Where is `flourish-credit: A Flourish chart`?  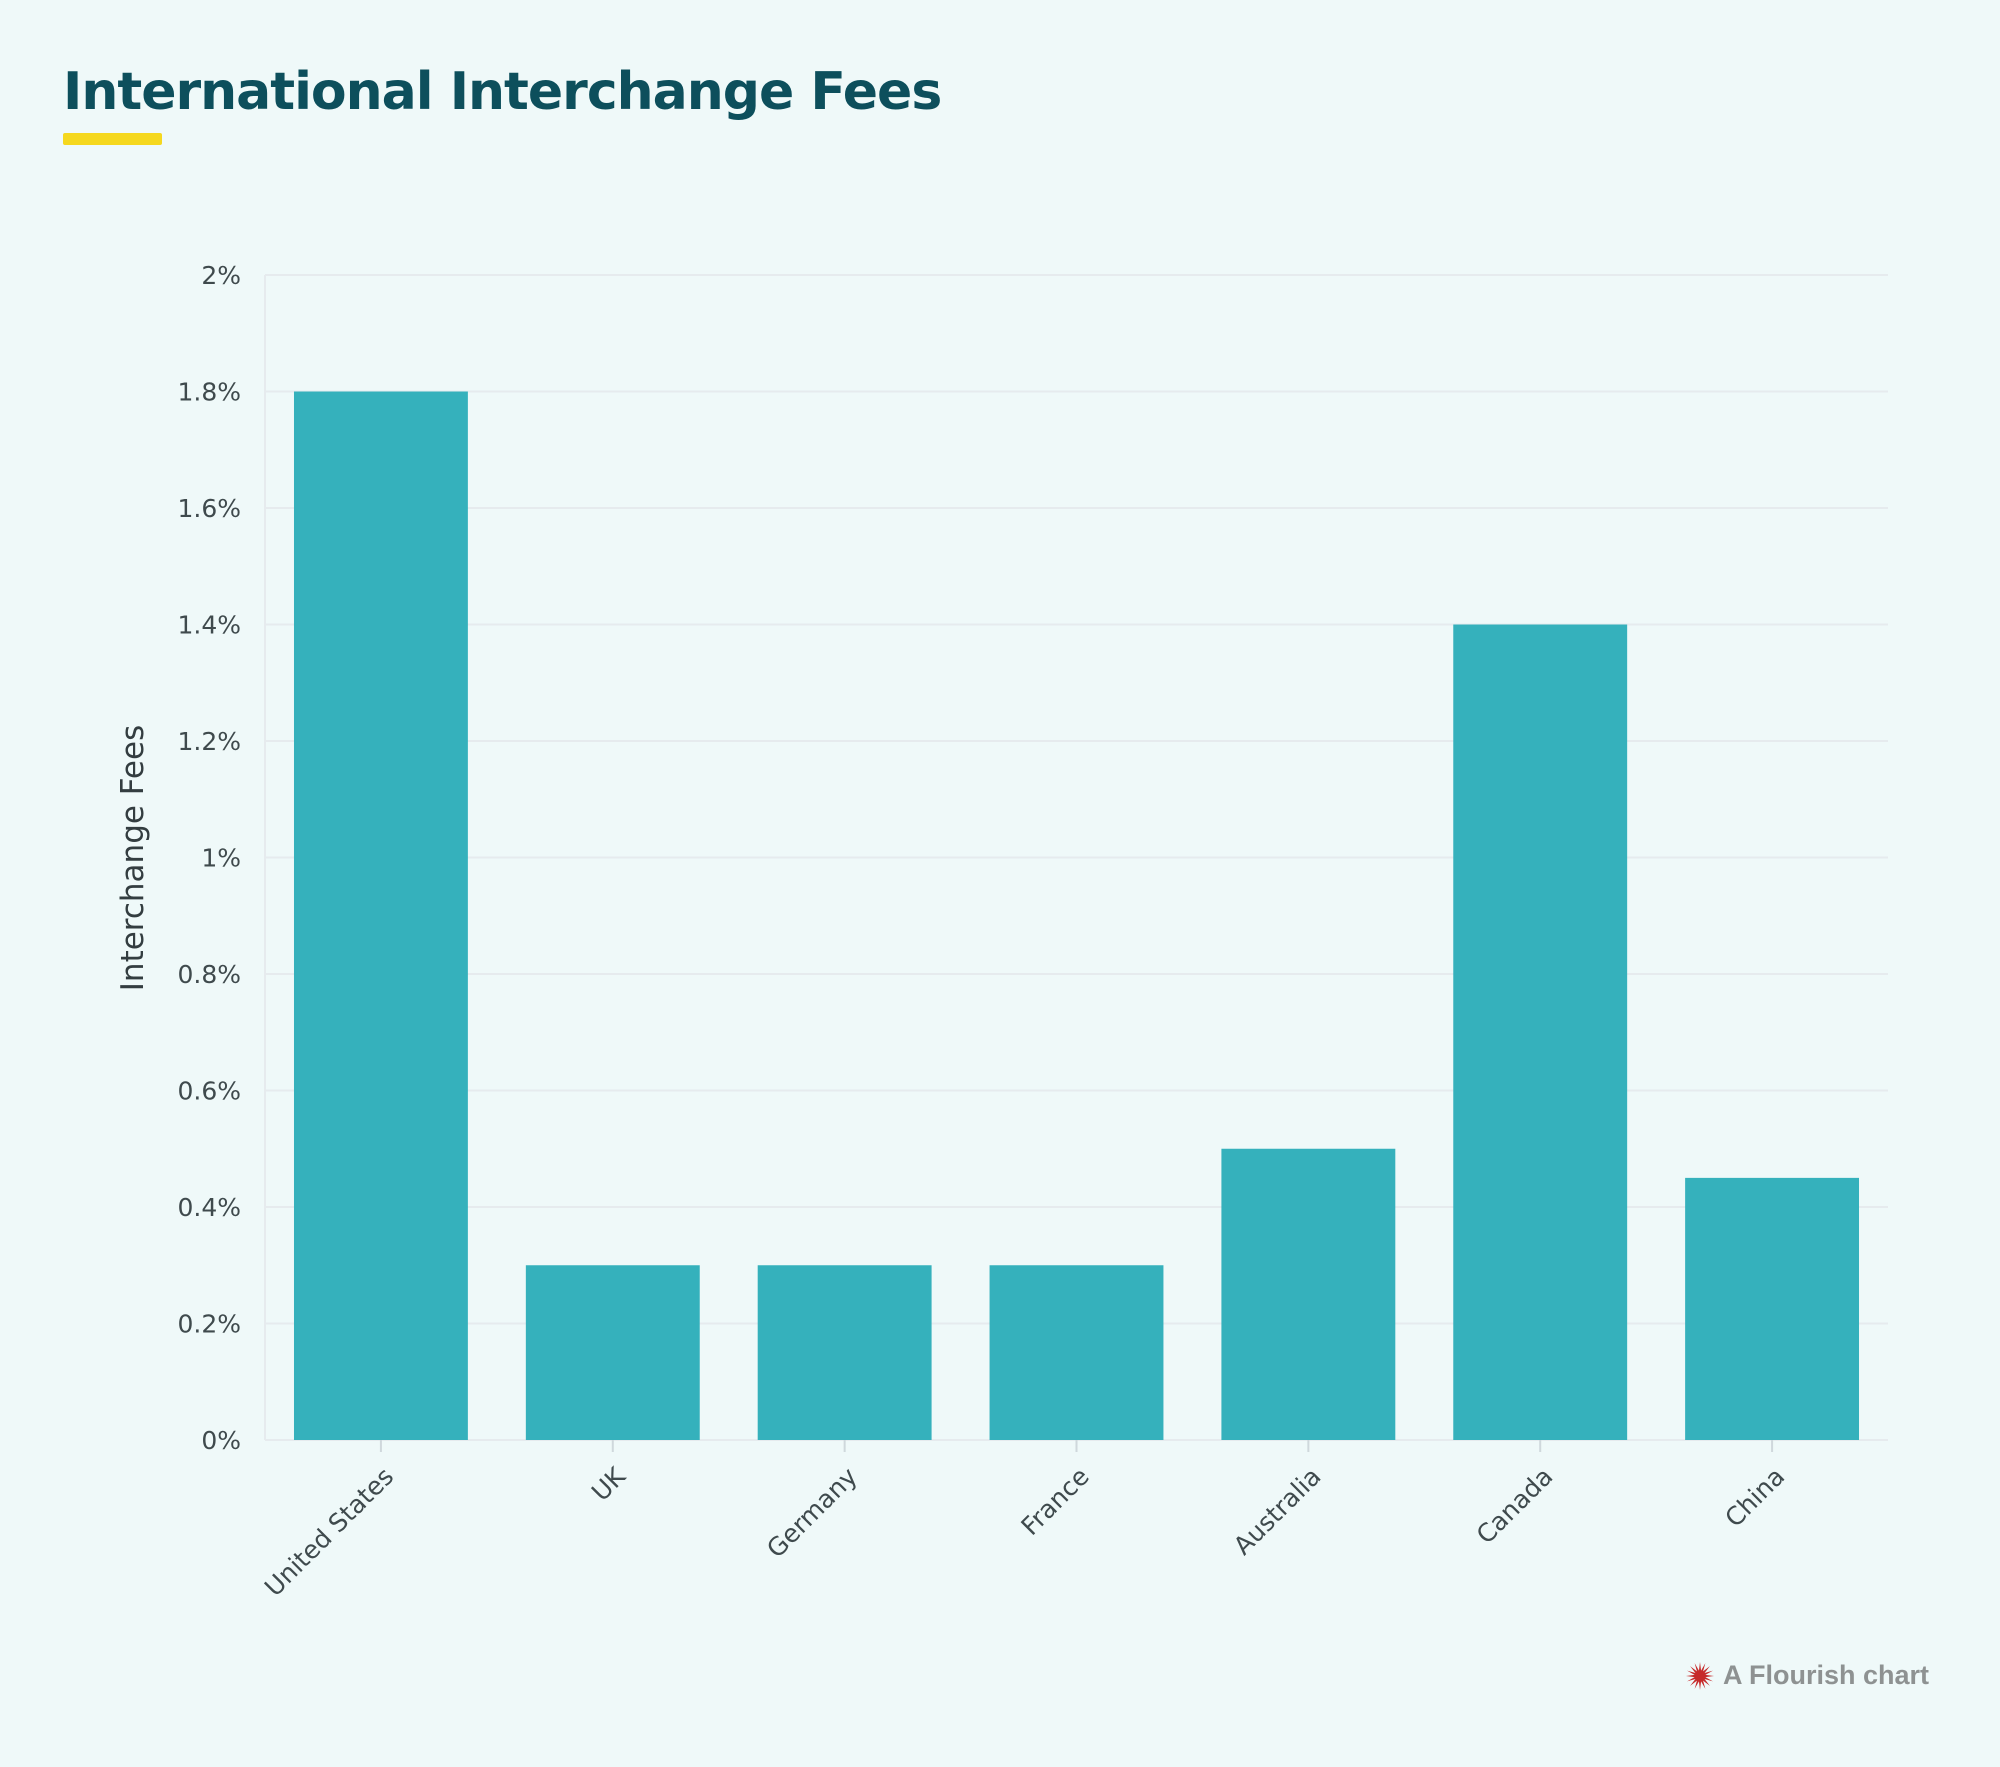 flourish-credit: A Flourish chart is located at coordinates (1807, 1675).